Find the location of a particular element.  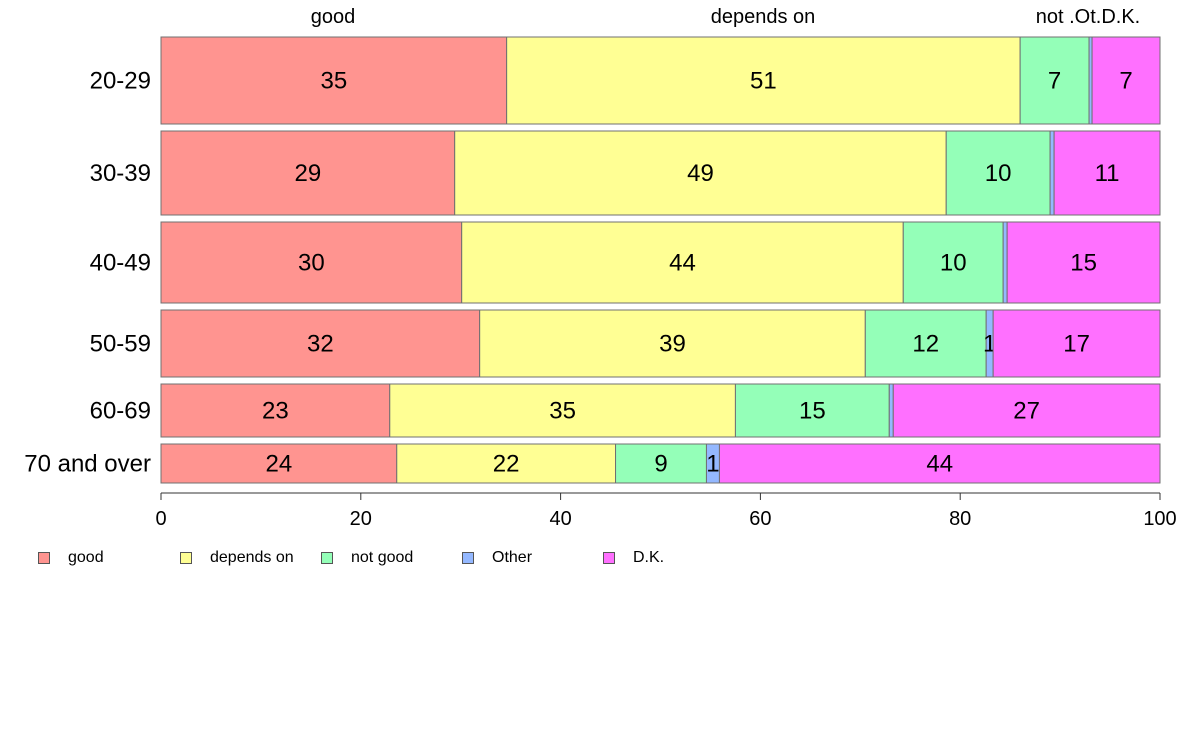

category-label-20-29: 20-29 is located at coordinates (120, 81).